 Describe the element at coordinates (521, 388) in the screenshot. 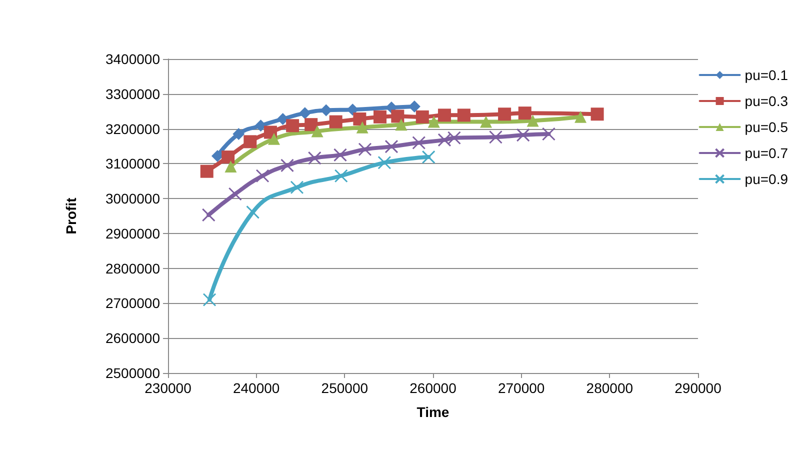

I see `x-tick-label: 270000` at that location.